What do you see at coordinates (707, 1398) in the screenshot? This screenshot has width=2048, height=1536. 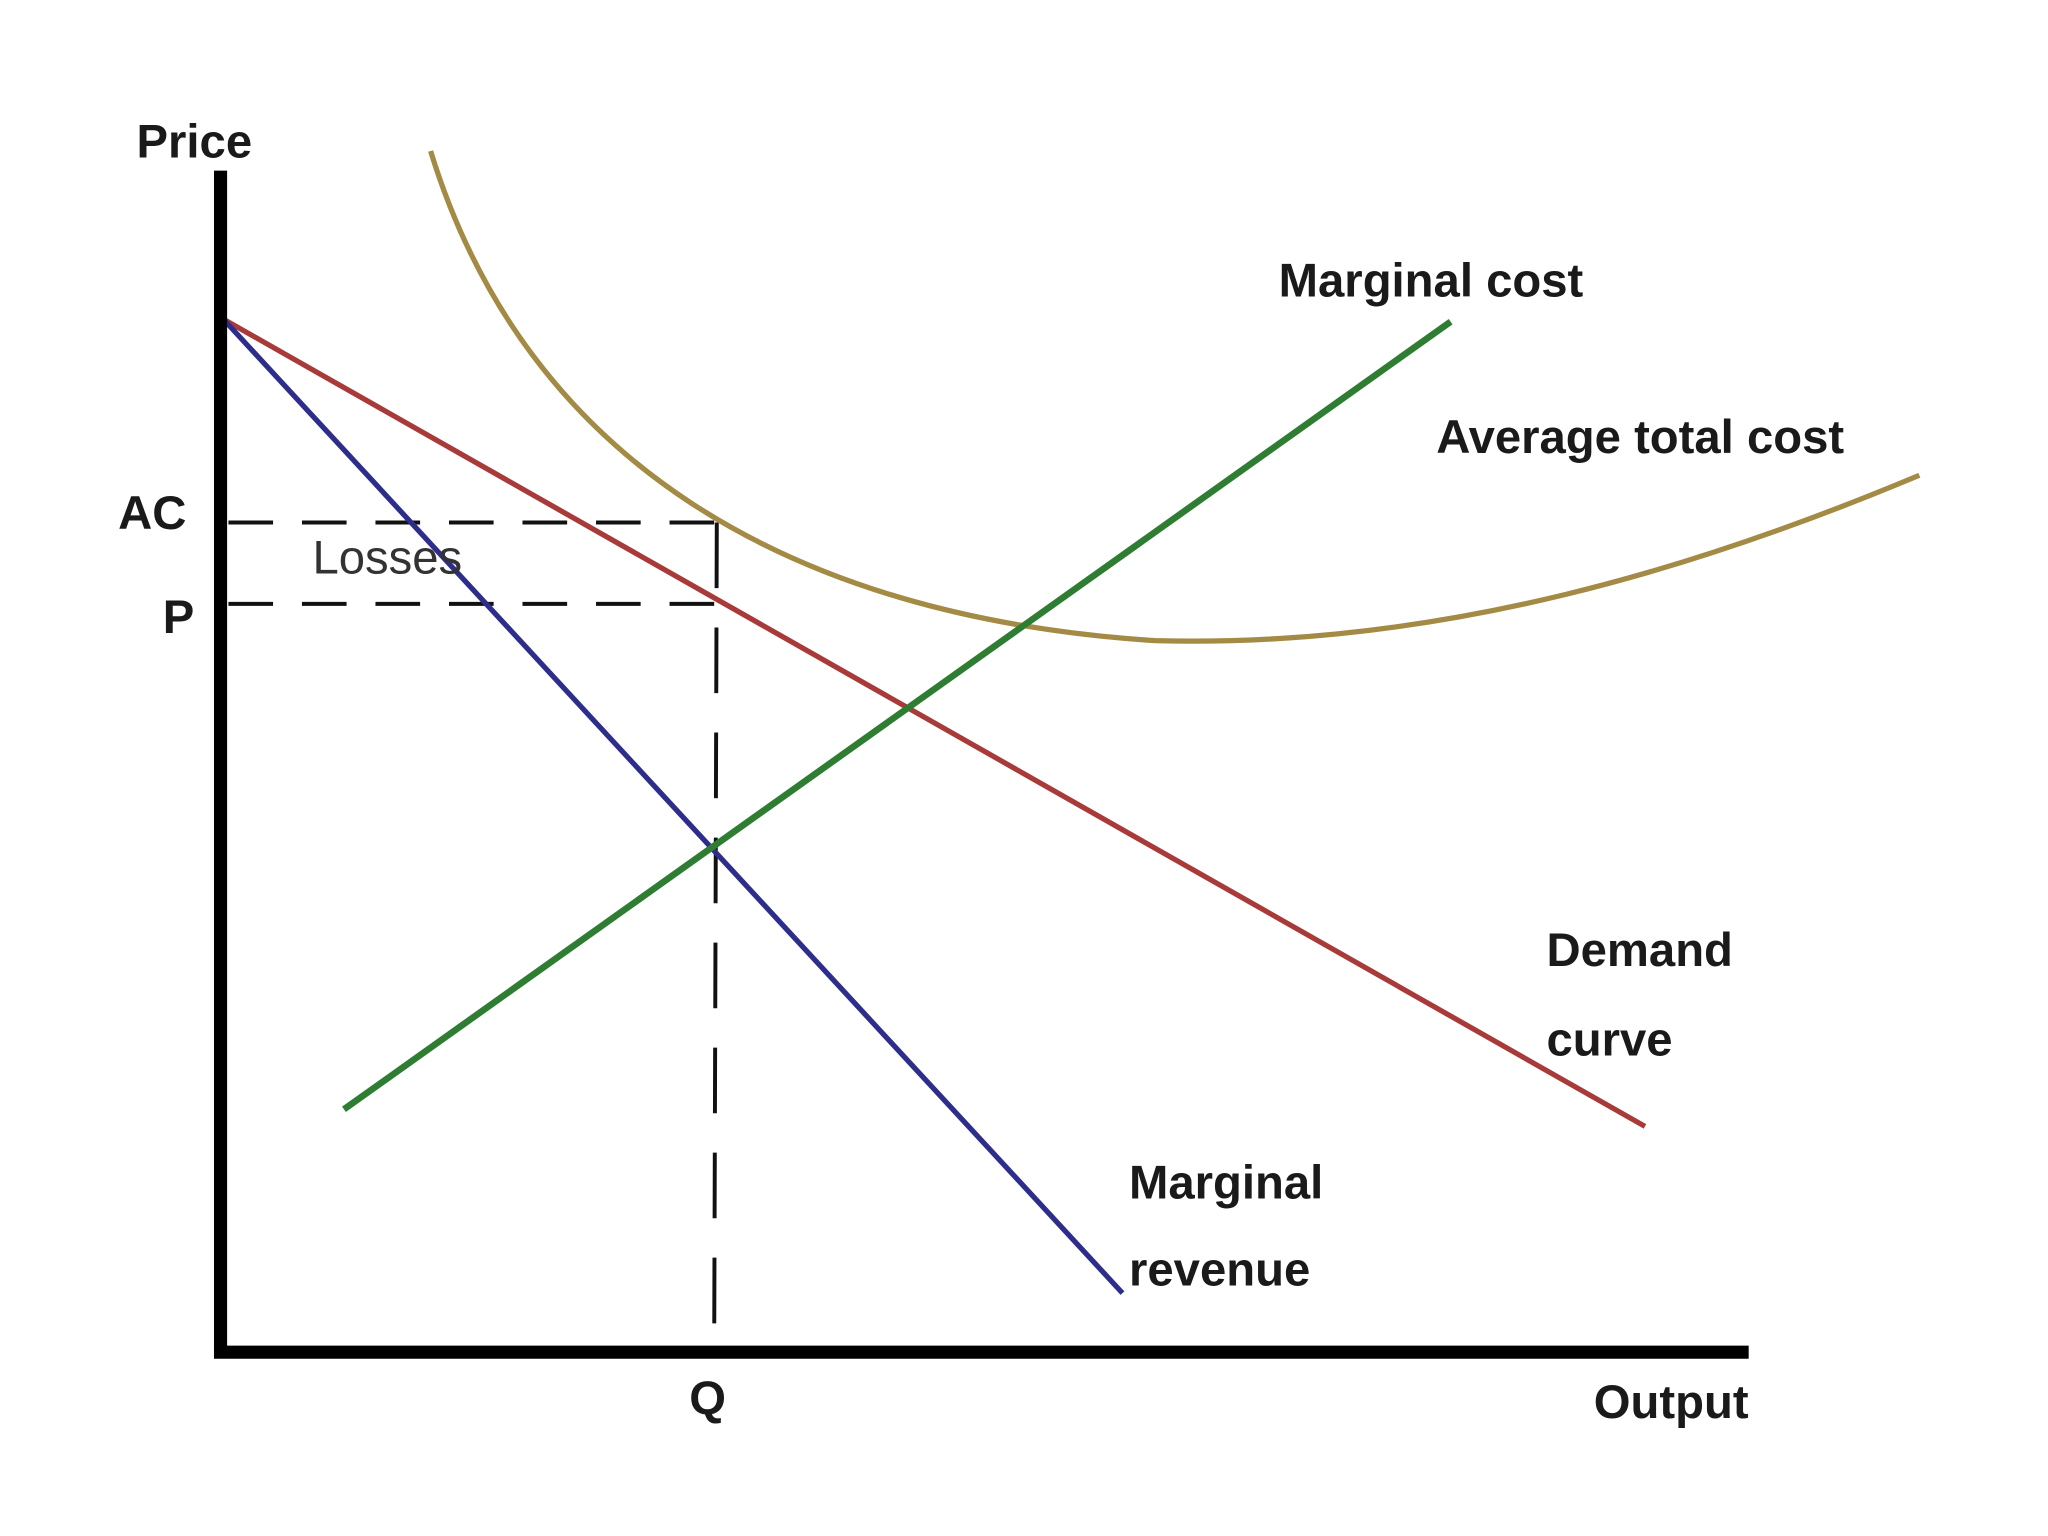 I see `q-label: Q` at bounding box center [707, 1398].